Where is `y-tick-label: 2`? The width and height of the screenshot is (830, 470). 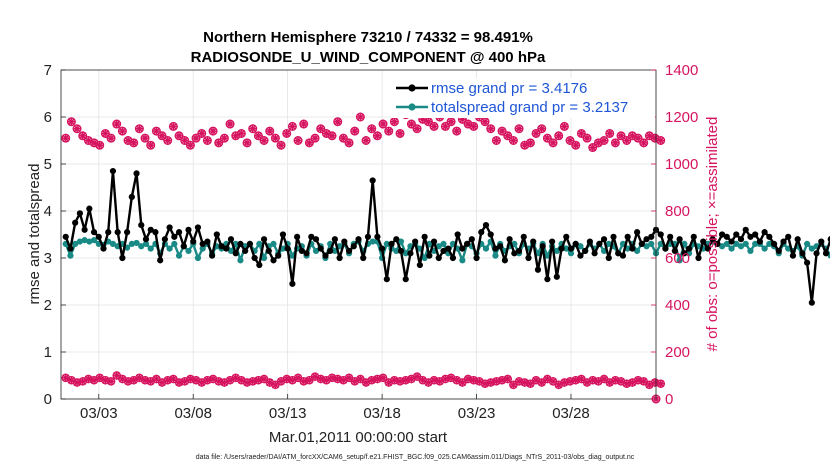
y-tick-label: 2 is located at coordinates (48, 305).